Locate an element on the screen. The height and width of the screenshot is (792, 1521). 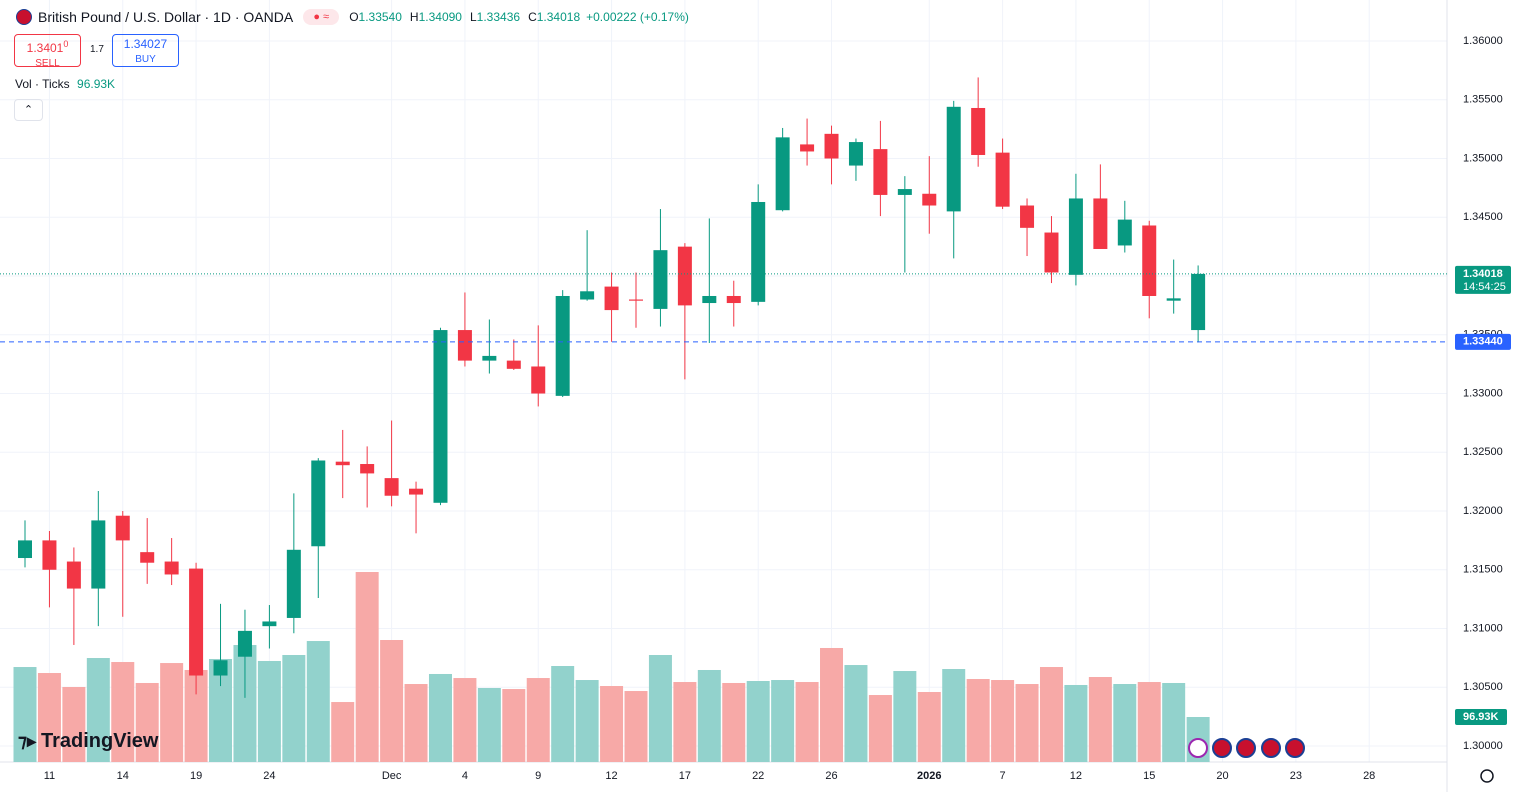
y-tick-label: 1.32000 is located at coordinates (1483, 511).